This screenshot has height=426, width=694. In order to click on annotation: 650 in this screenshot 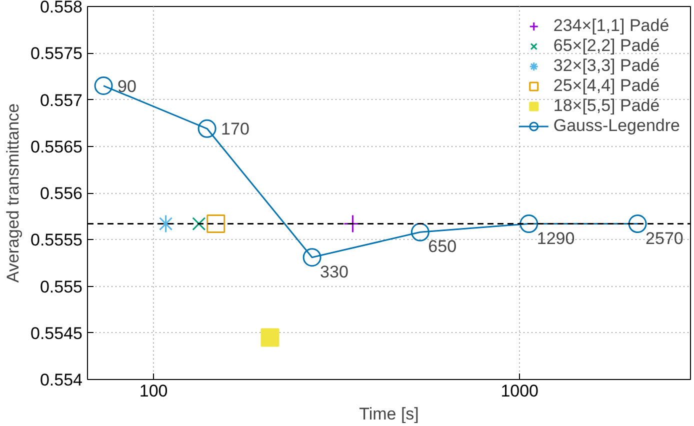, I will do `click(442, 246)`.